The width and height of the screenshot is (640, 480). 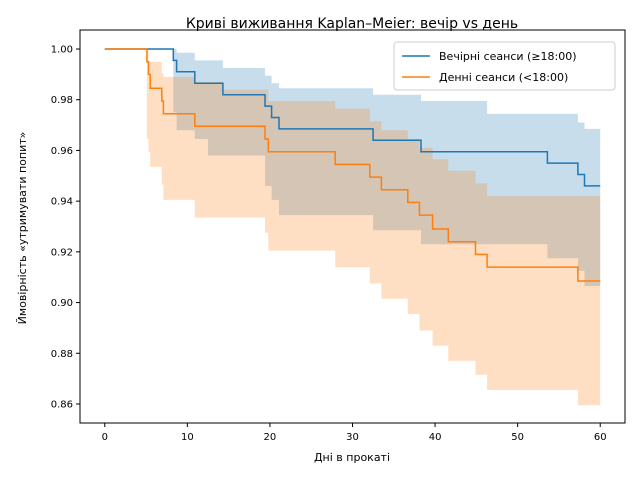 I want to click on x-tick-label: 50, so click(x=517, y=437).